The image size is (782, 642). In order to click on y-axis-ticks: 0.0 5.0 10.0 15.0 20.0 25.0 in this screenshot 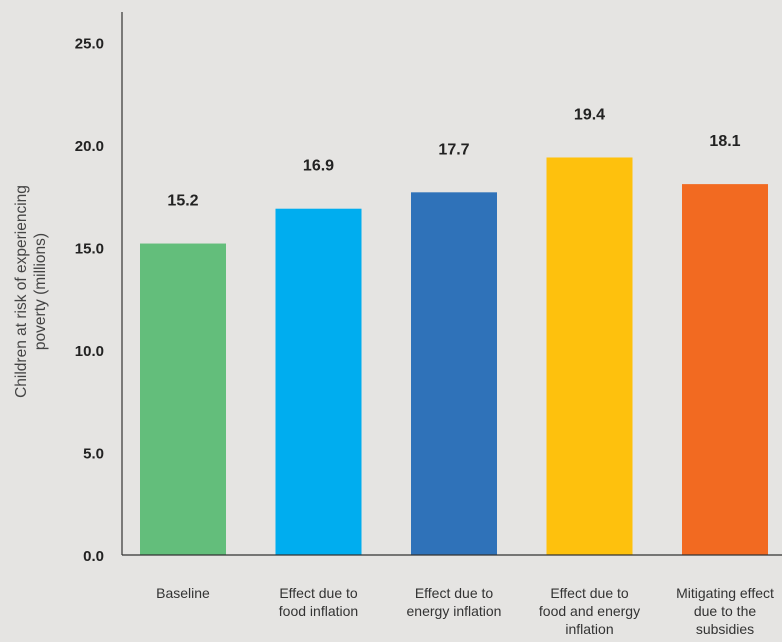, I will do `click(89, 300)`.